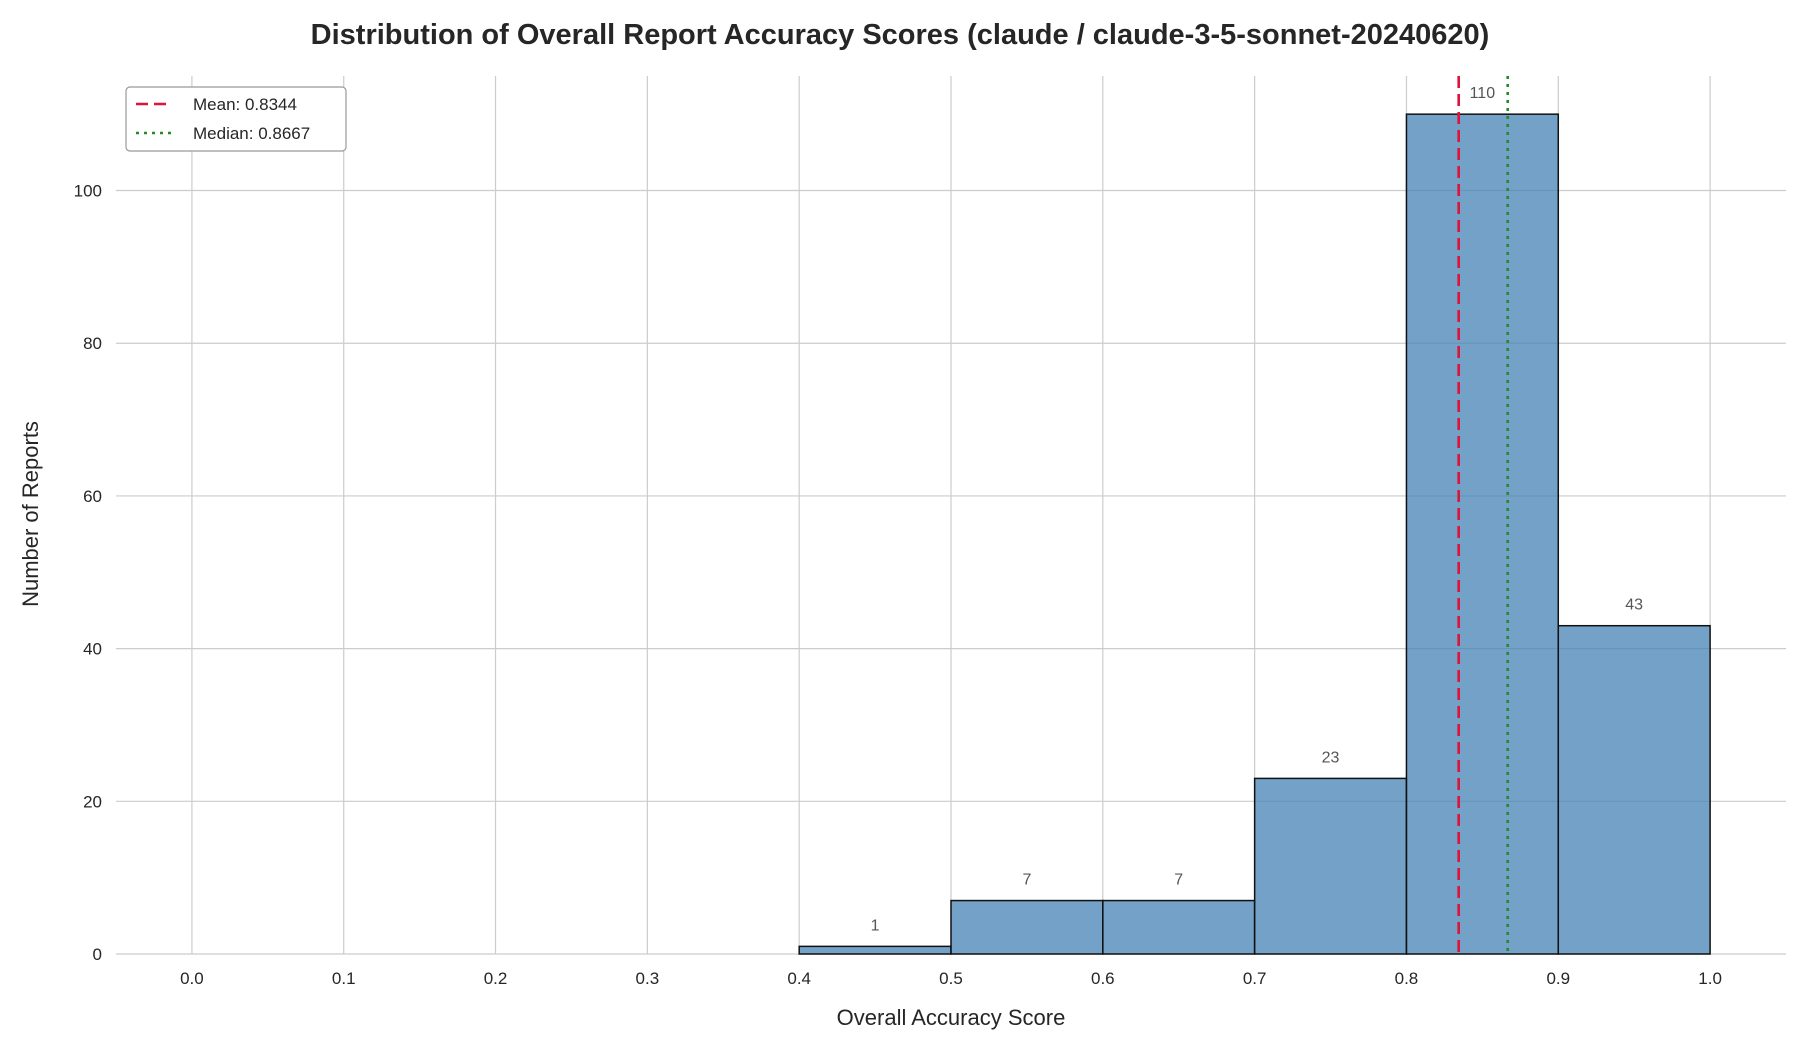  I want to click on legend-box, so click(236, 119).